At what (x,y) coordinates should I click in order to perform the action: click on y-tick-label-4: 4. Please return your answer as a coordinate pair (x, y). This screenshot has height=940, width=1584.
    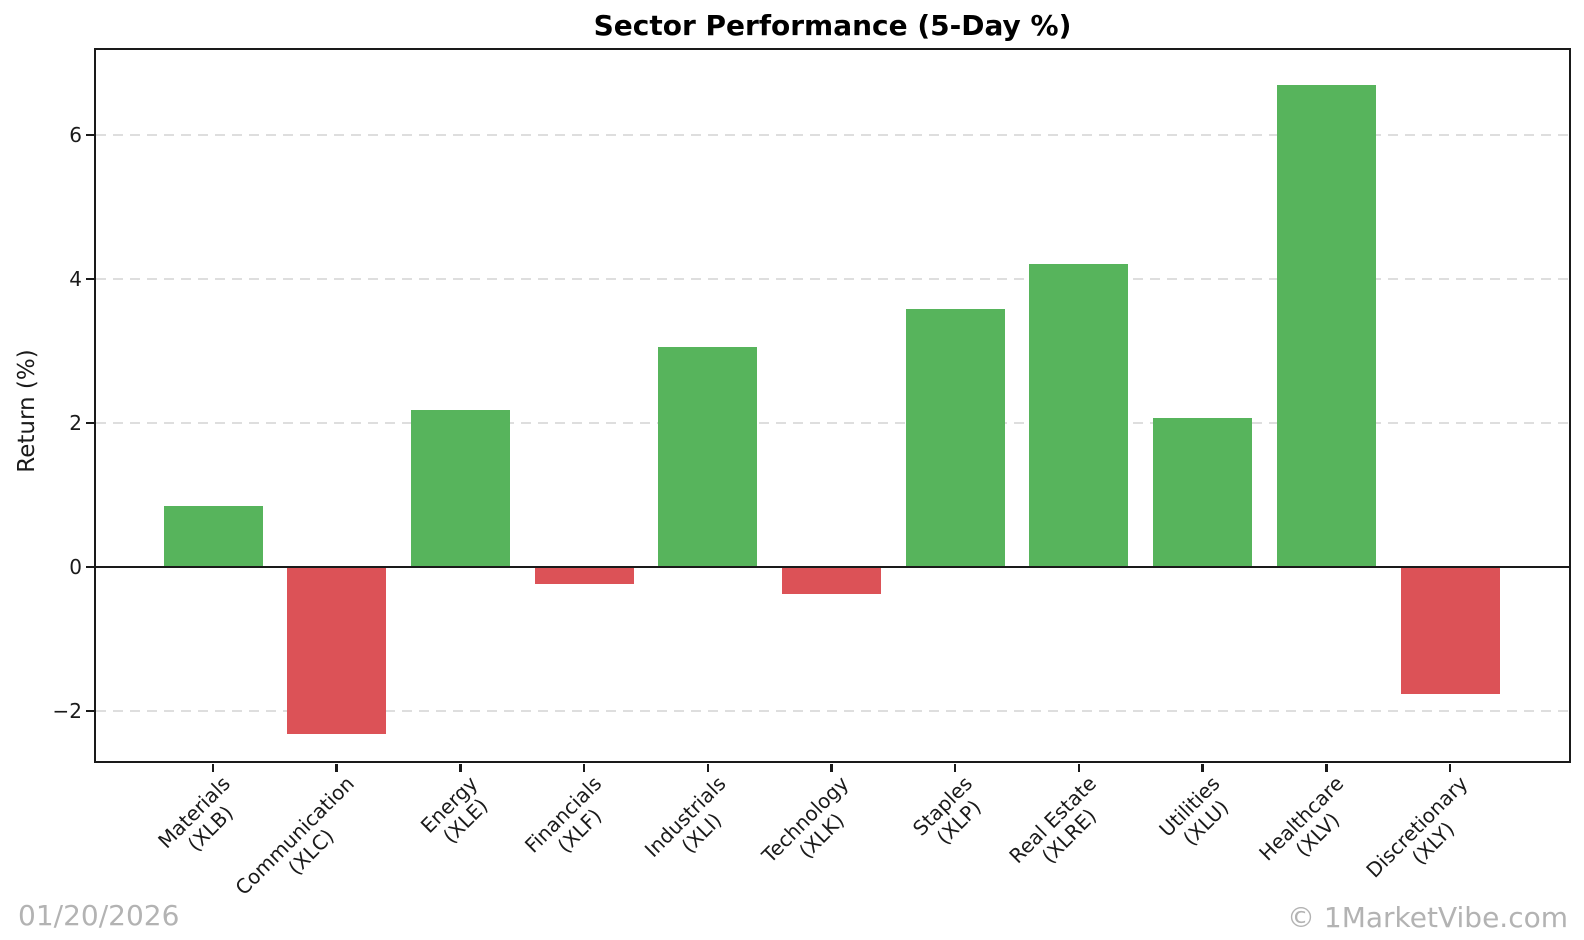
    Looking at the image, I should click on (75, 279).